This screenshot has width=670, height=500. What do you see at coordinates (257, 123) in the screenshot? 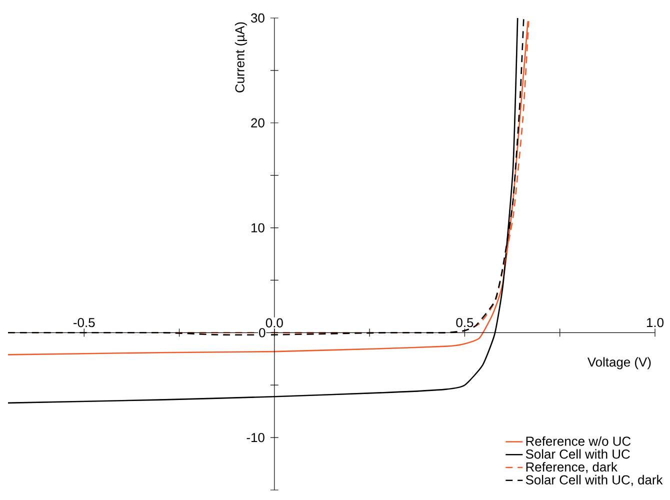
I see `y-tick-label: 20` at bounding box center [257, 123].